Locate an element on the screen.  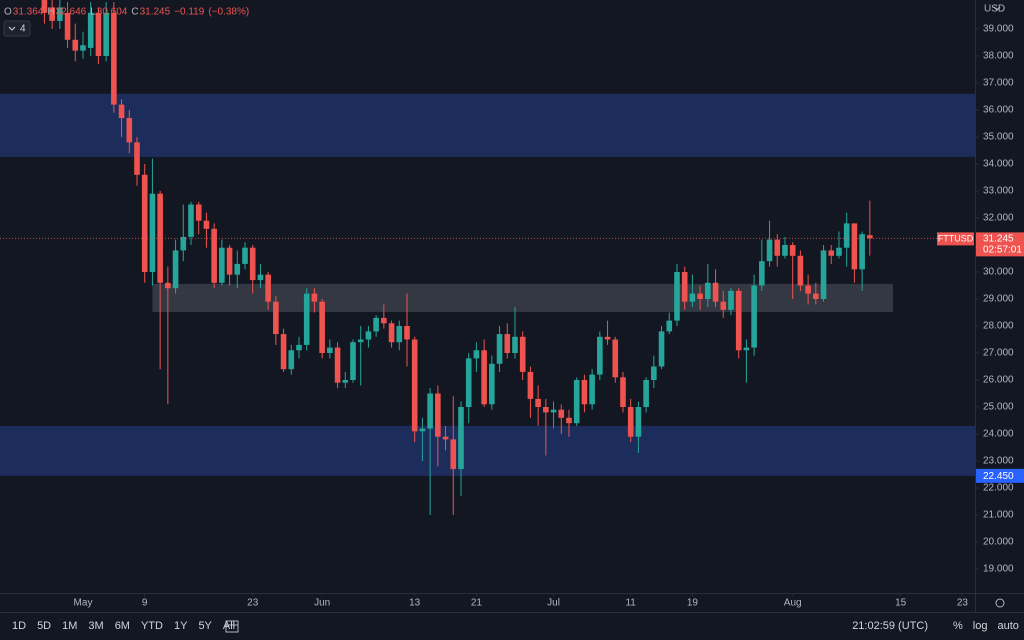
y-tick-label: 25.000 is located at coordinates (998, 407).